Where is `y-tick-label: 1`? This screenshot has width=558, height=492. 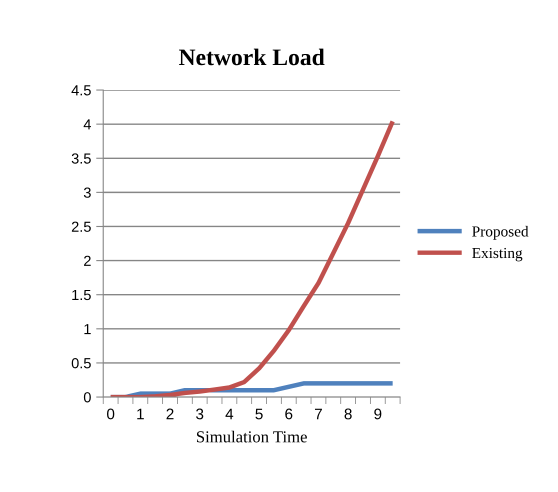 y-tick-label: 1 is located at coordinates (87, 329).